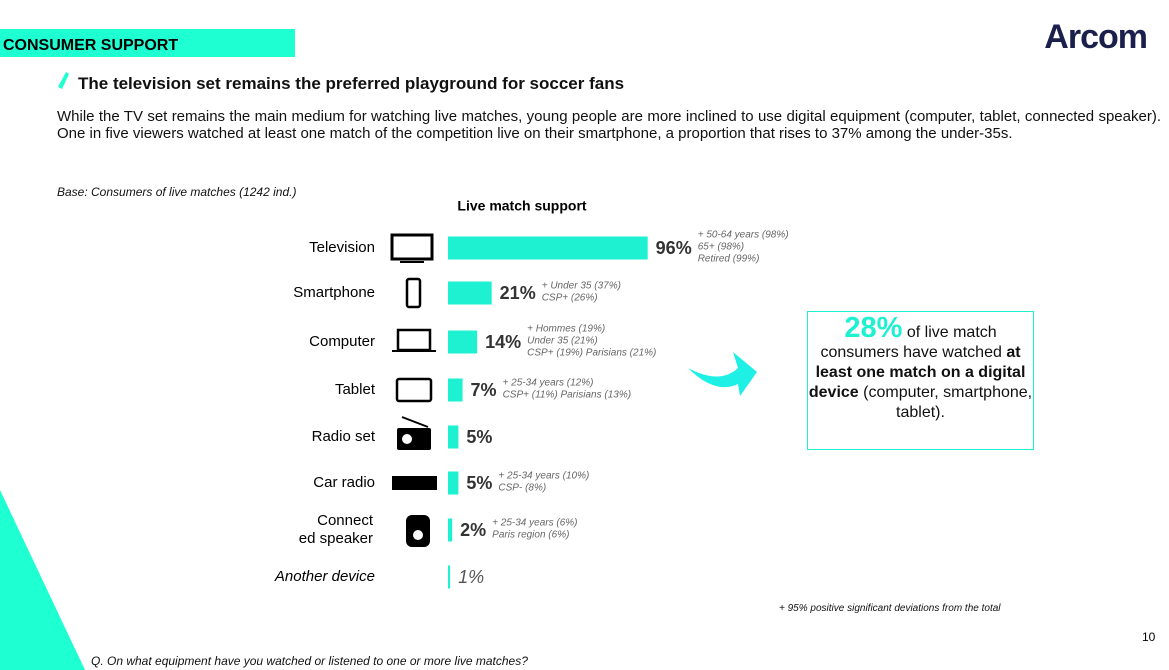 The width and height of the screenshot is (1169, 670). Describe the element at coordinates (917, 372) in the screenshot. I see `callout-emphasis: at least one match on a digital device` at that location.